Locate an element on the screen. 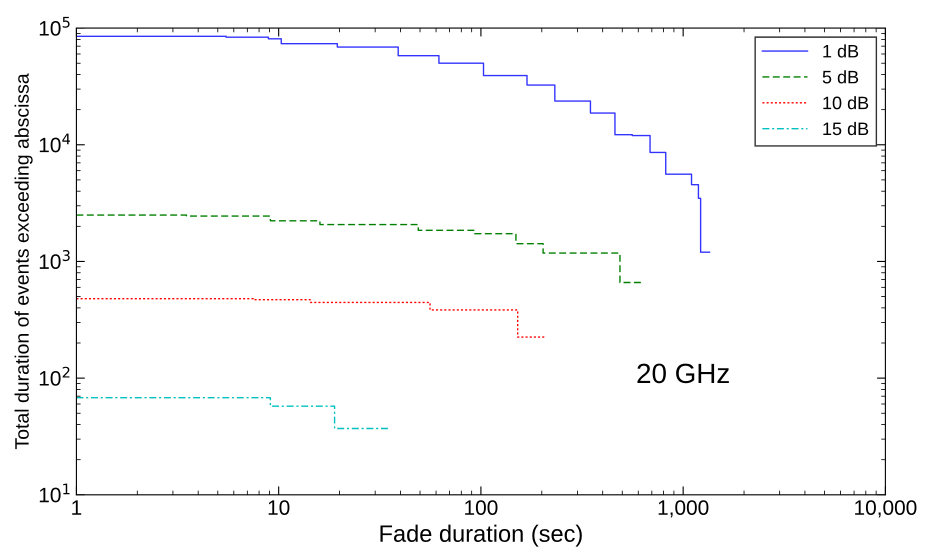  y-axis-title: Total duration of events exceeding abscissa is located at coordinates (23, 261).